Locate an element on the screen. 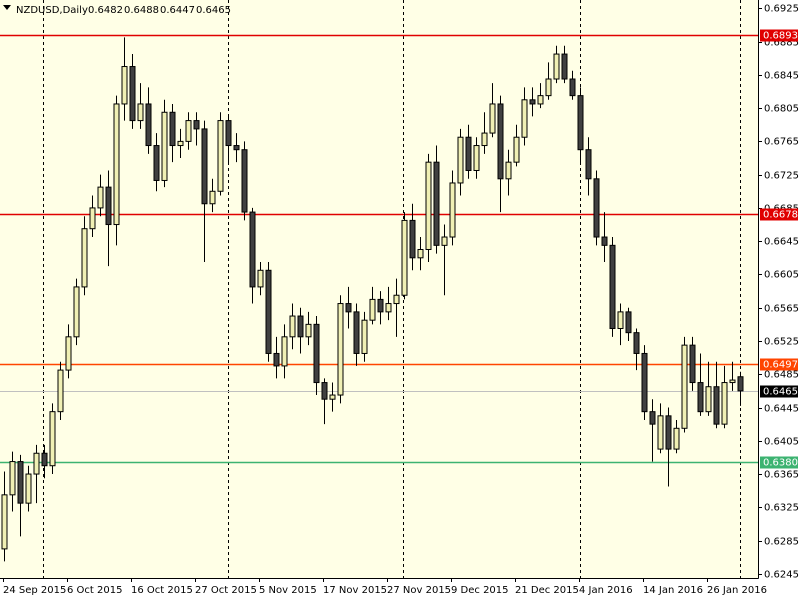 The width and height of the screenshot is (800, 600). y-tick-label: 0.6845 is located at coordinates (781, 76).